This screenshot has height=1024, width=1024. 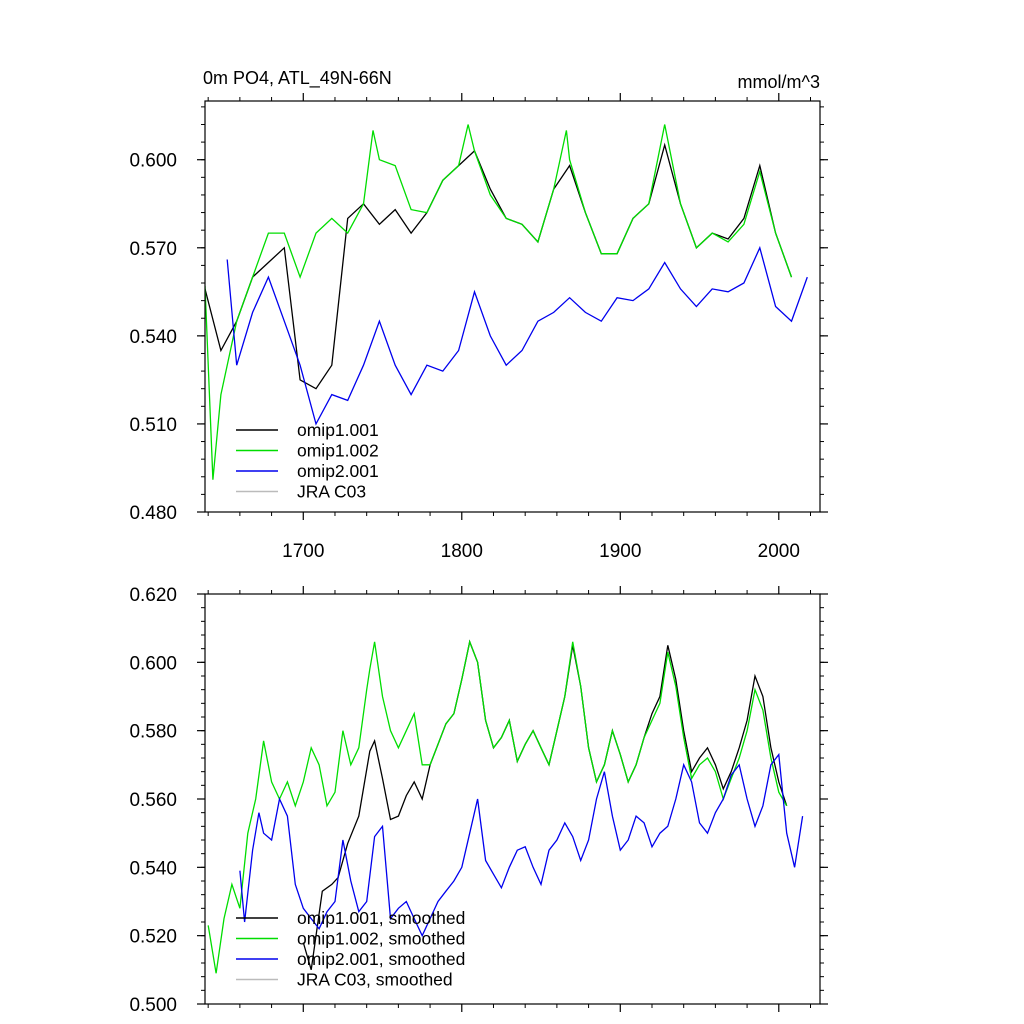 What do you see at coordinates (153, 595) in the screenshot?
I see `y-tick-label: 0.620` at bounding box center [153, 595].